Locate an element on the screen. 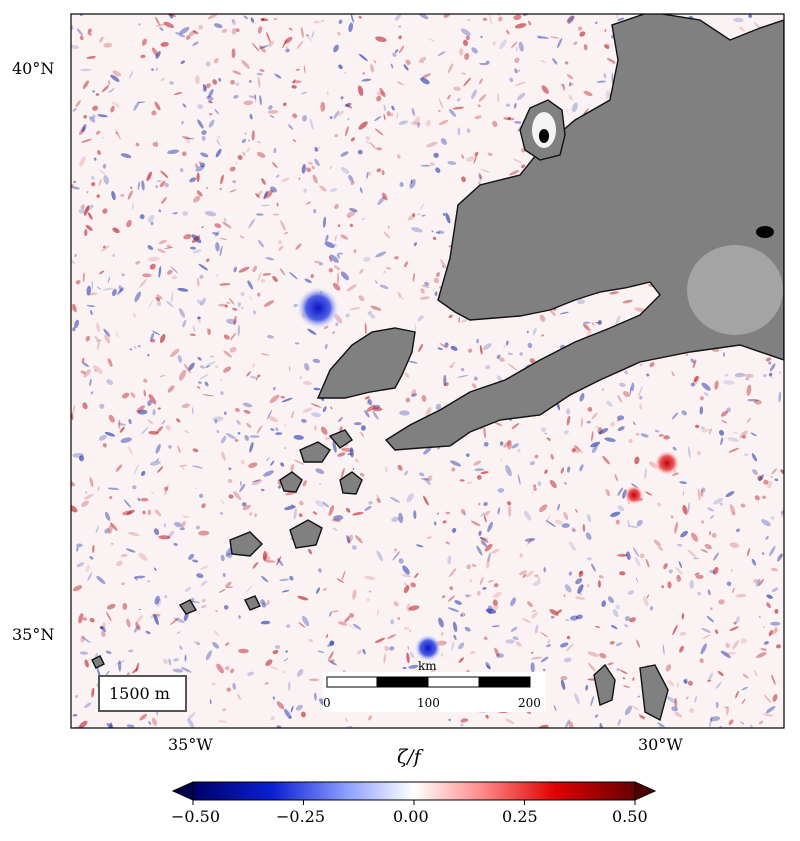 The image size is (800, 841). colorbar-extend-low is located at coordinates (182, 791).